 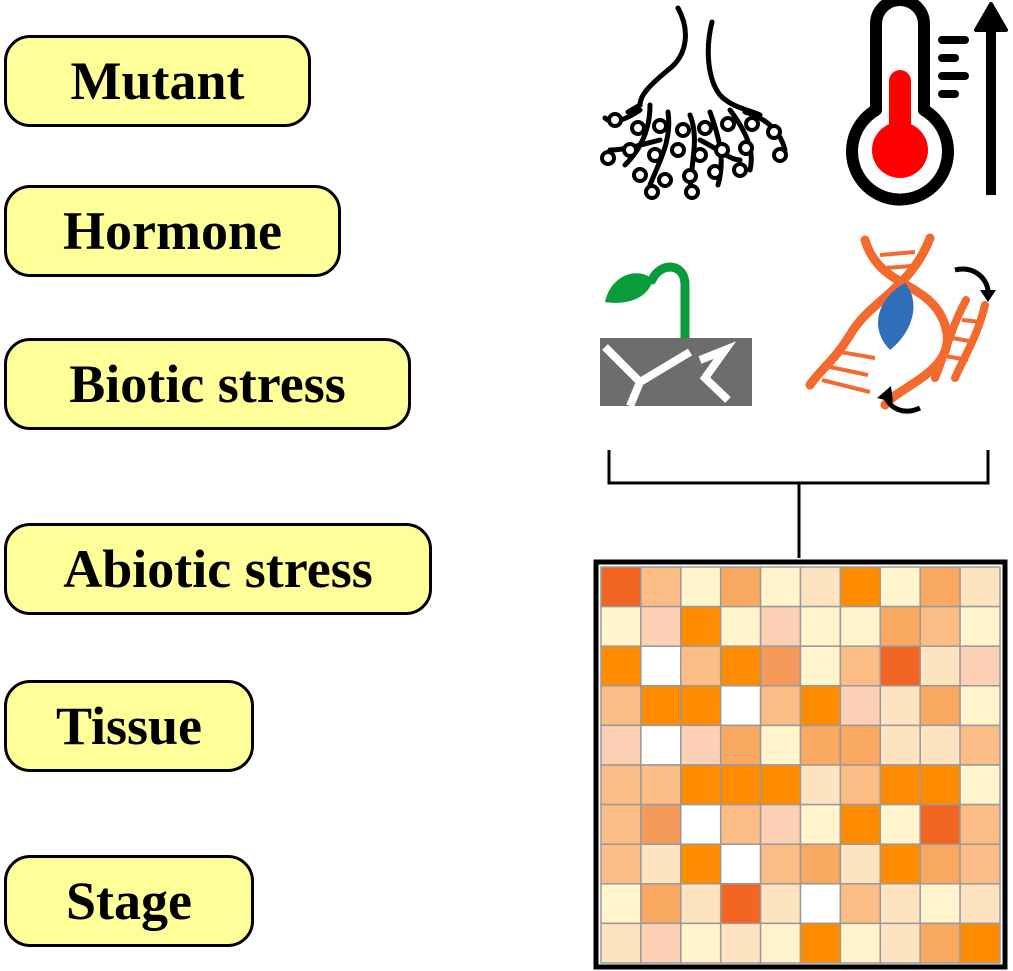 What do you see at coordinates (207, 384) in the screenshot?
I see `biotic-stress-label: Biotic stress` at bounding box center [207, 384].